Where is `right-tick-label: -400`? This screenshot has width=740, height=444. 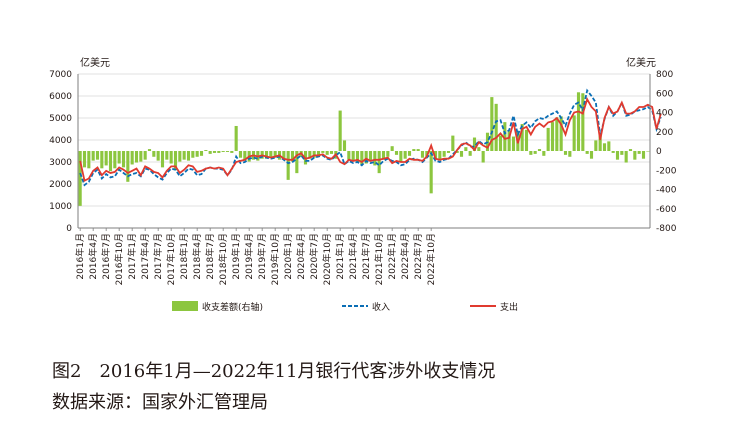
right-tick-label: -400 is located at coordinates (666, 191).